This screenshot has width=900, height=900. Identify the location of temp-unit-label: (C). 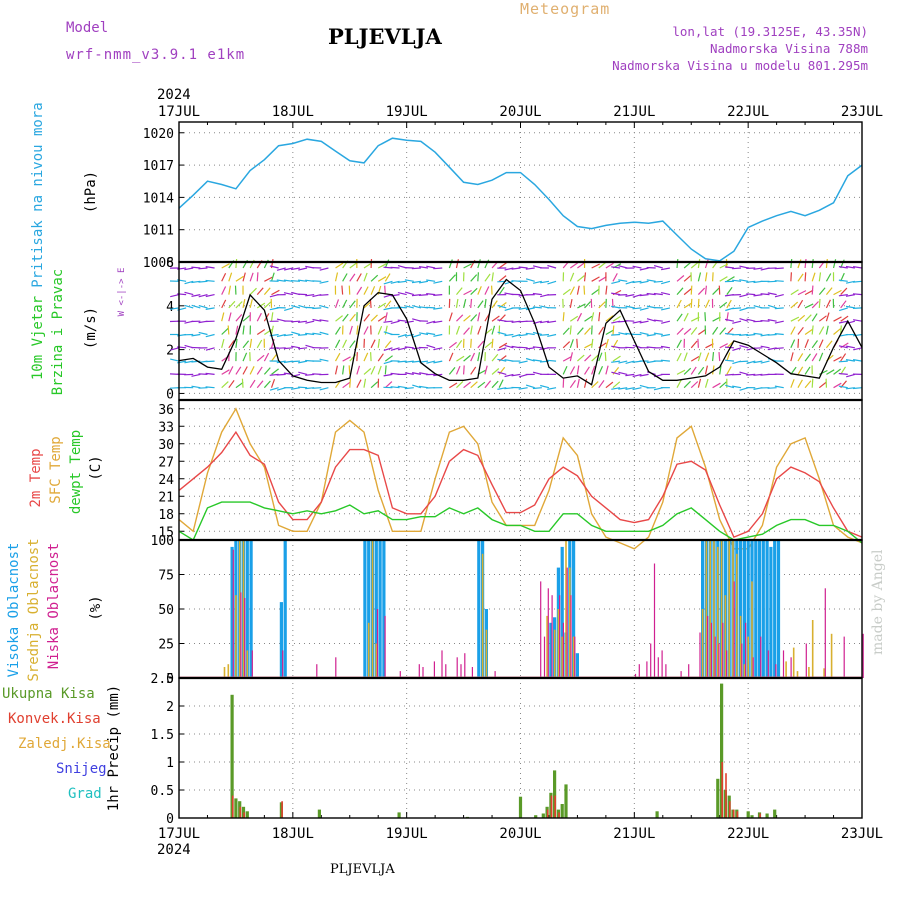
(96, 467).